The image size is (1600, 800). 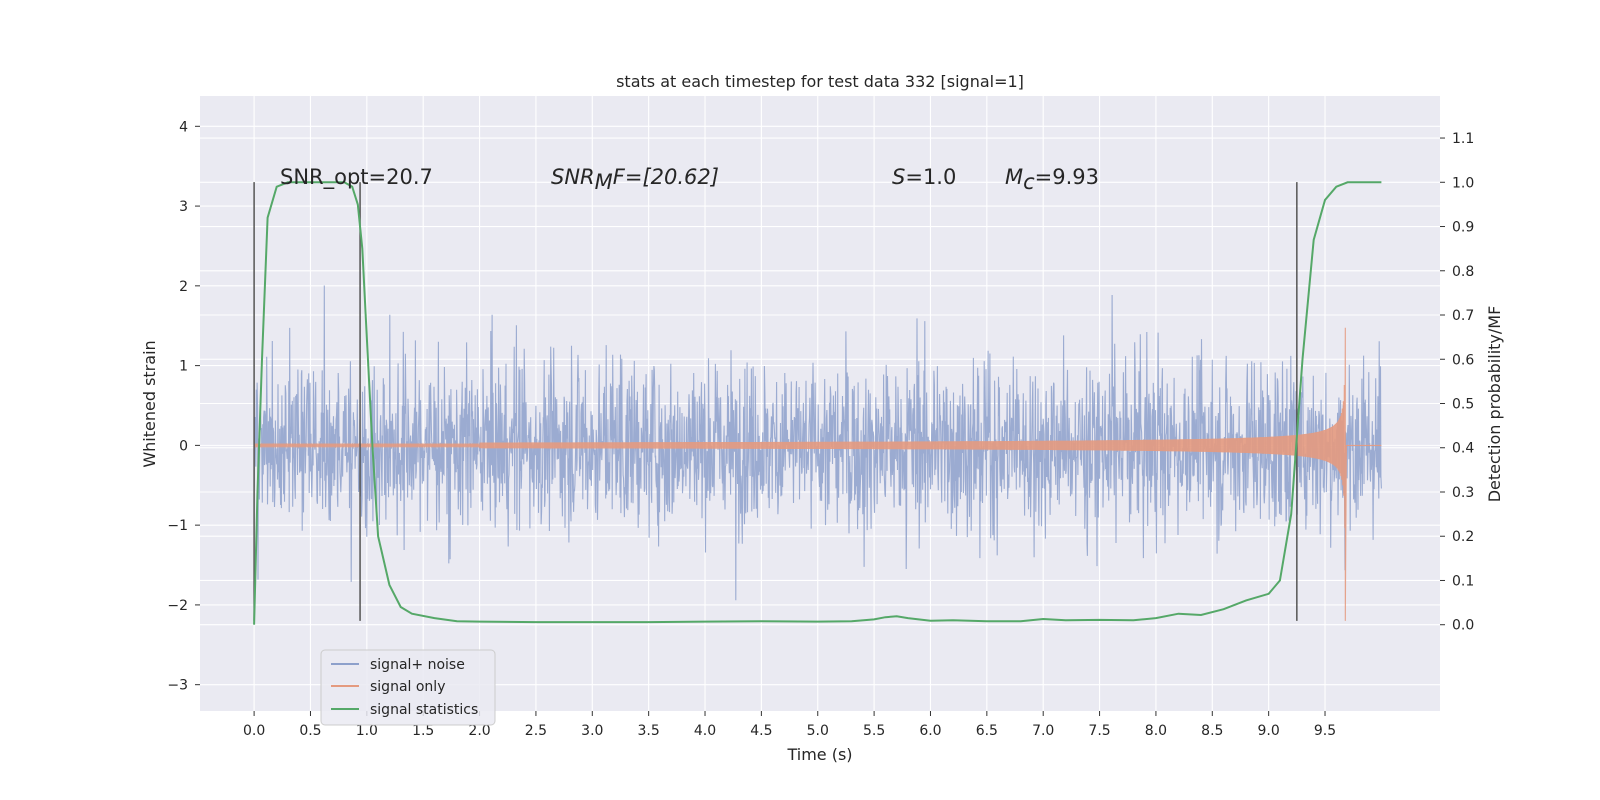 What do you see at coordinates (819, 754) in the screenshot?
I see `x-axis-label: Time (s)` at bounding box center [819, 754].